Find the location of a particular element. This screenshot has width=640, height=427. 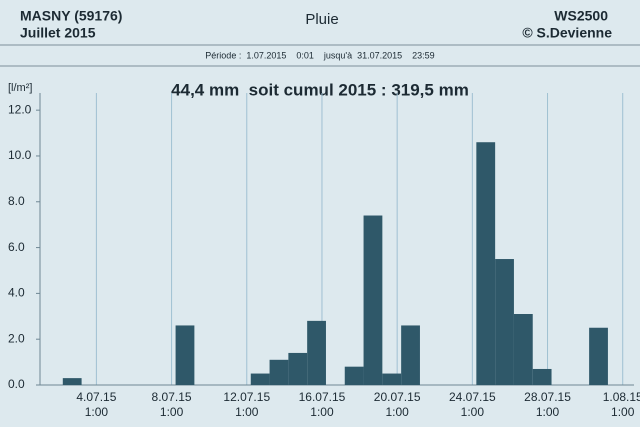

x-tick-label: 20.07.15 is located at coordinates (397, 397).